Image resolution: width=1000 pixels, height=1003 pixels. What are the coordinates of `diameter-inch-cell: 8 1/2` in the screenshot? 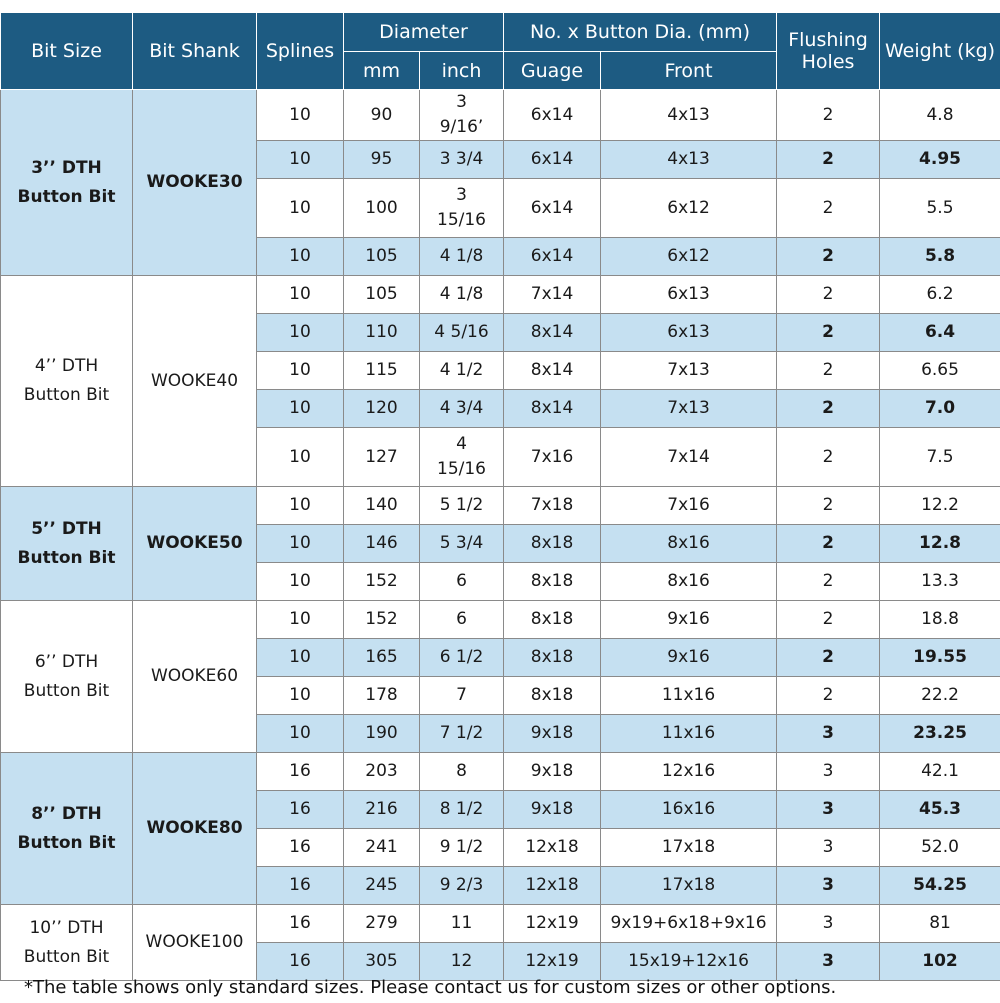 It's located at (461, 809).